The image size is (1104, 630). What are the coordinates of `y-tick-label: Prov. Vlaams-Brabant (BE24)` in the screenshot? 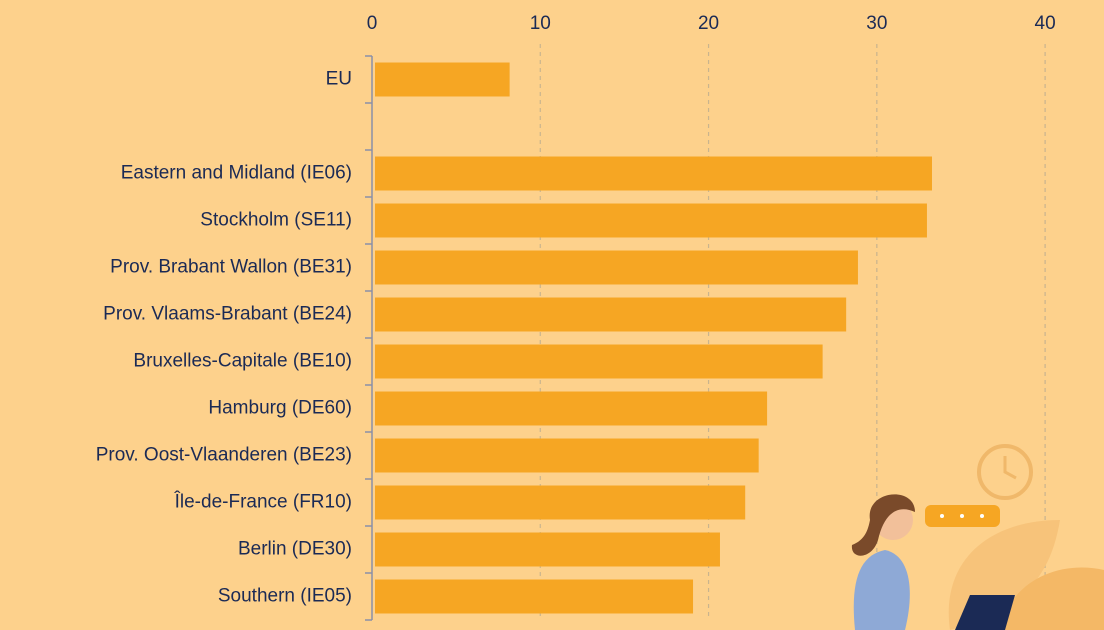 It's located at (227, 314).